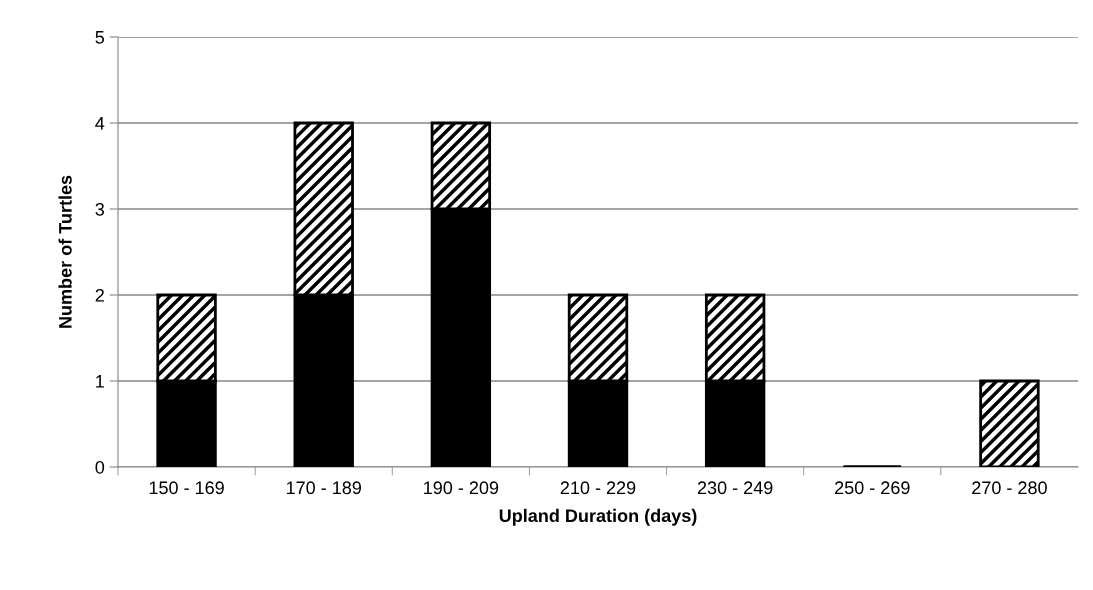  I want to click on x-tick-label: 210 - 229, so click(598, 488).